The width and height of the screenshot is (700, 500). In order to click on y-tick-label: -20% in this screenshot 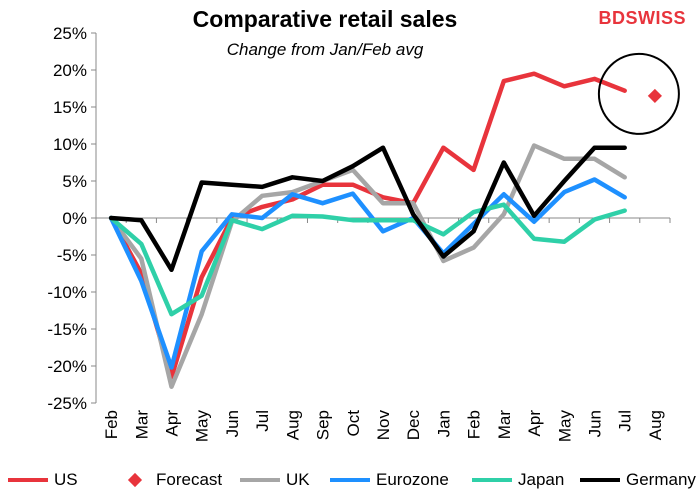, I will do `click(67, 366)`.